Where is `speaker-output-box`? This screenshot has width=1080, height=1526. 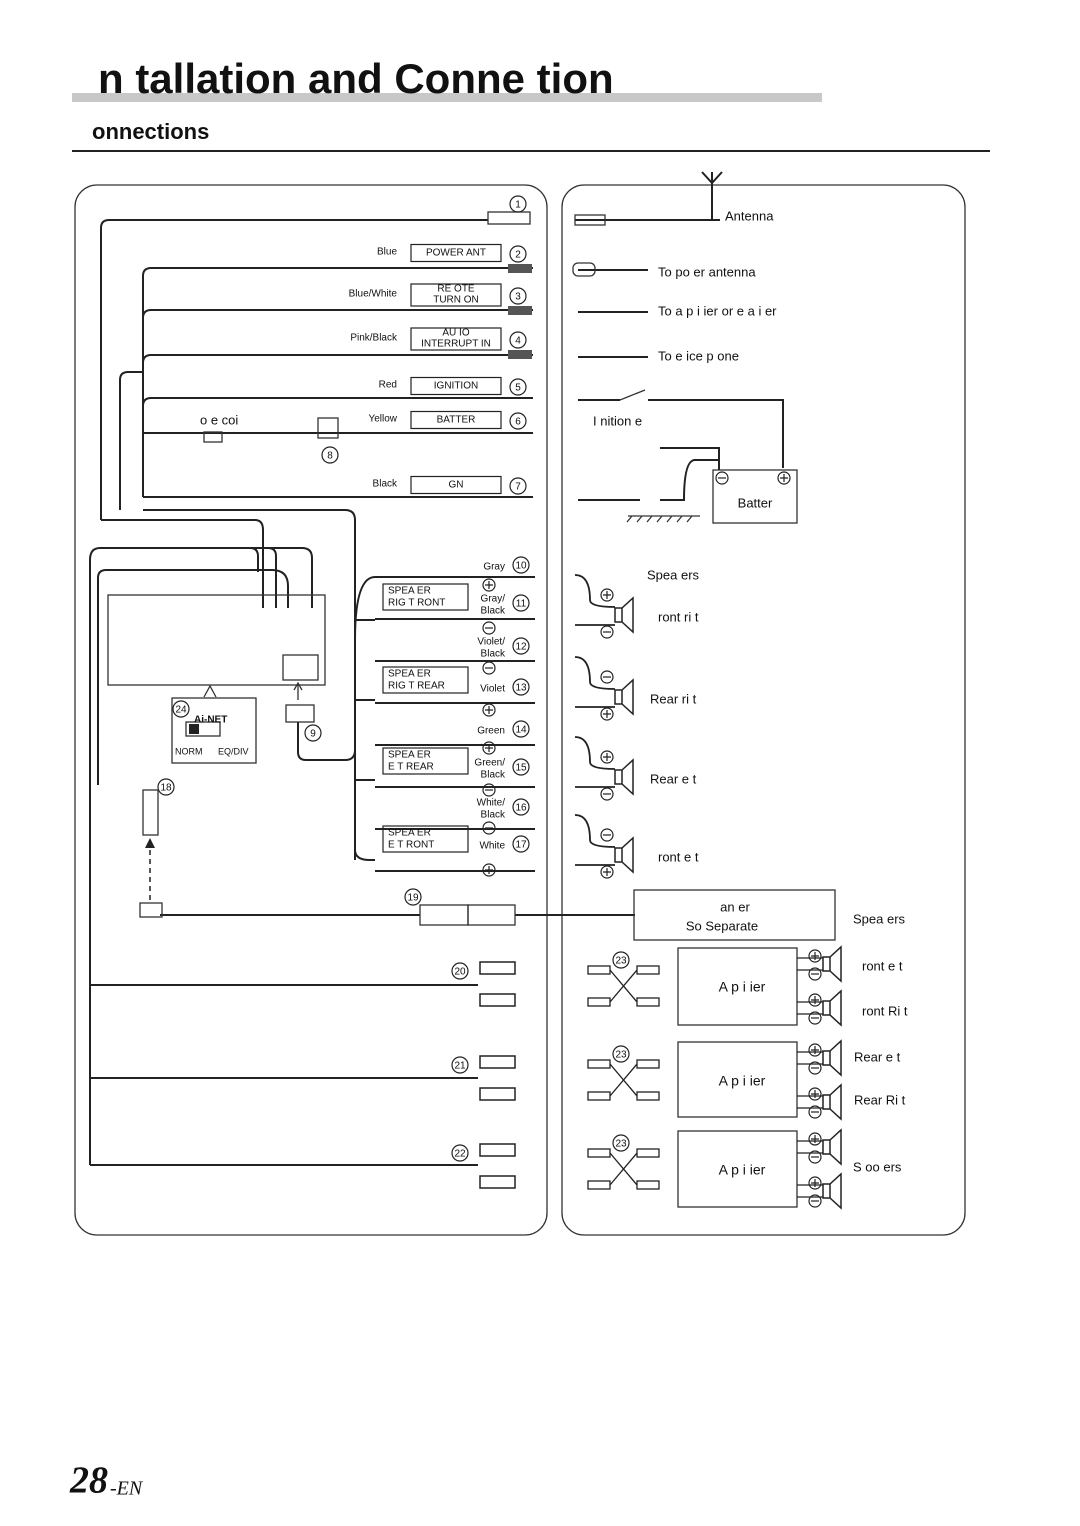 speaker-output-box is located at coordinates (425, 761).